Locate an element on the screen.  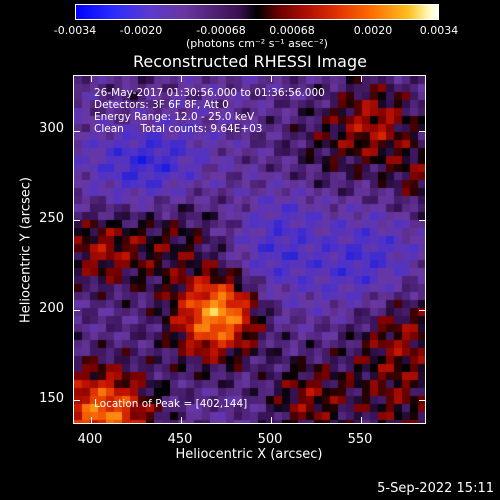
x-tick-label: 550 is located at coordinates (360, 439).